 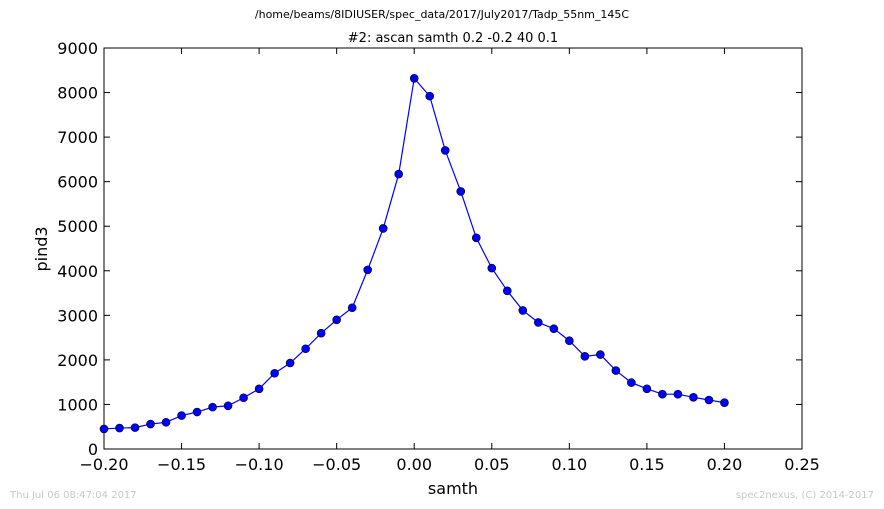 I want to click on x-tick-label: −0.10, so click(x=259, y=464).